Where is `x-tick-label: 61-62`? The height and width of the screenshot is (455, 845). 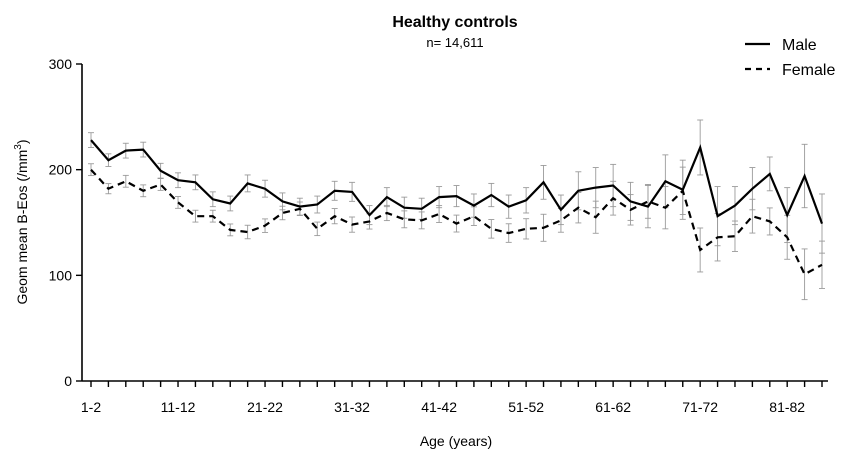 x-tick-label: 61-62 is located at coordinates (613, 407).